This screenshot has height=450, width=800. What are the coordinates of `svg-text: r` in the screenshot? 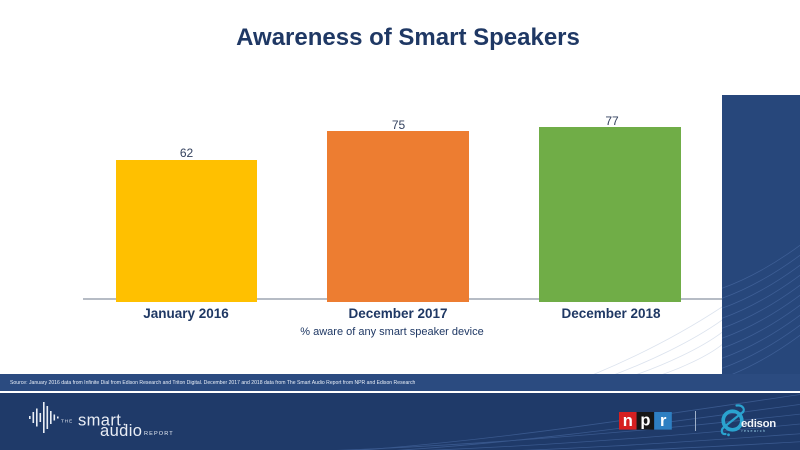 It's located at (663, 421).